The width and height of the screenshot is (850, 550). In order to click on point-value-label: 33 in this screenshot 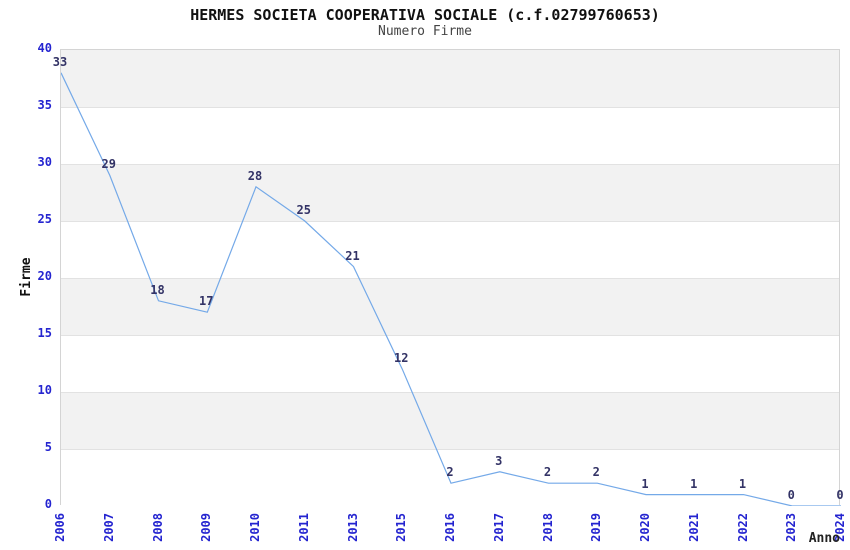, I will do `click(60, 61)`.